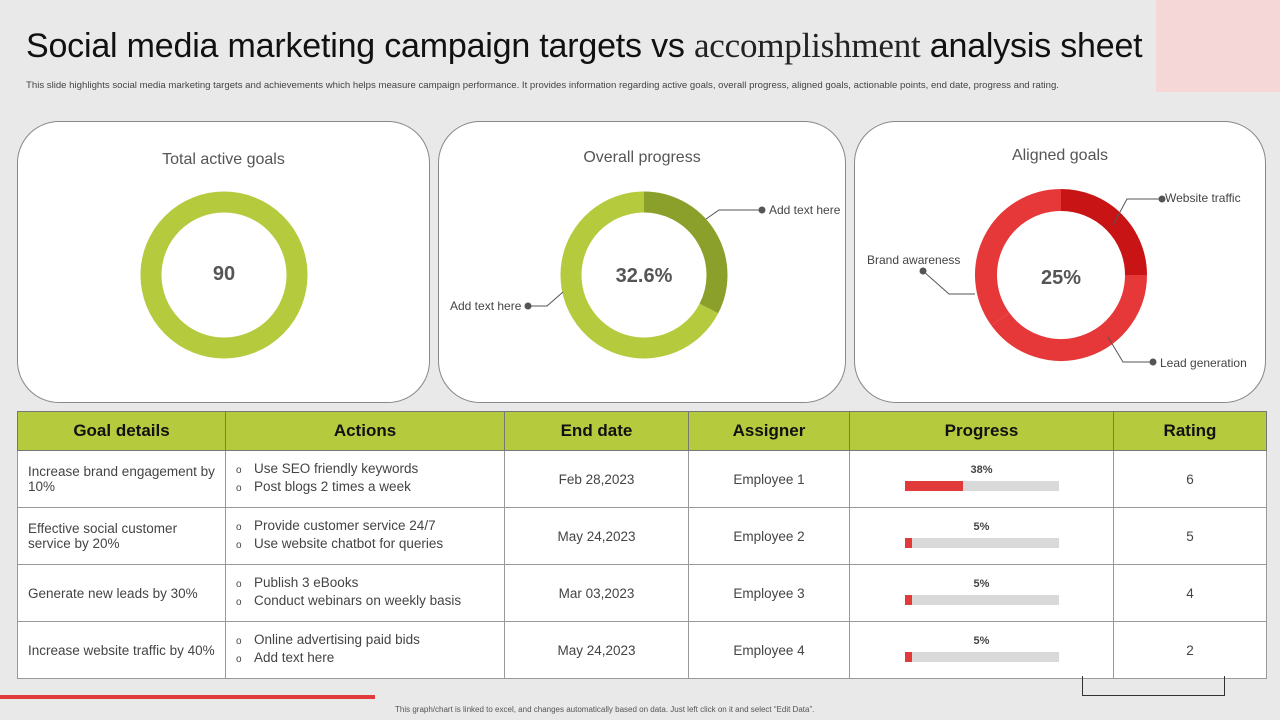 This screenshot has width=1280, height=720. What do you see at coordinates (769, 479) in the screenshot?
I see `assigner-cell: Employee 1` at bounding box center [769, 479].